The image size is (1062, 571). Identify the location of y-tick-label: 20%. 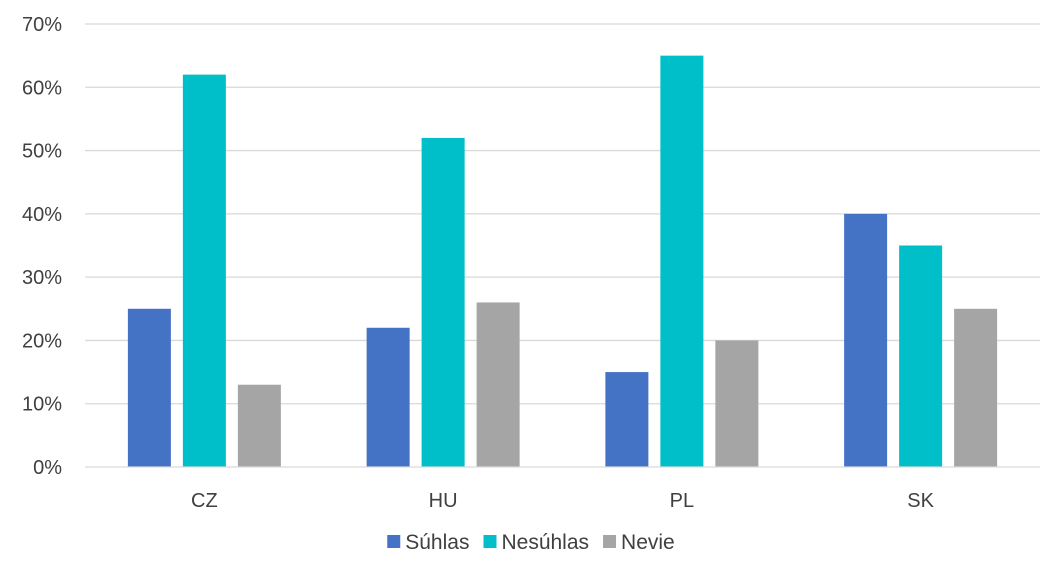
(42, 341).